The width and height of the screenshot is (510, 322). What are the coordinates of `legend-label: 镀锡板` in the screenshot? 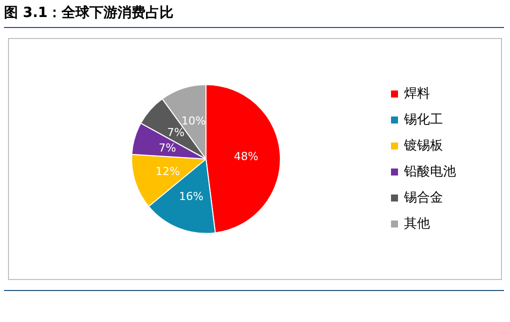 It's located at (423, 146).